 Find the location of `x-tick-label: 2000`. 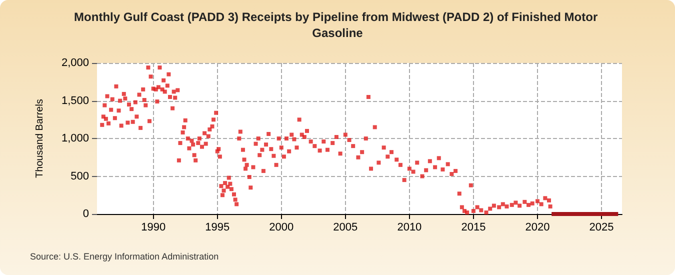

x-tick-label: 2000 is located at coordinates (281, 228).